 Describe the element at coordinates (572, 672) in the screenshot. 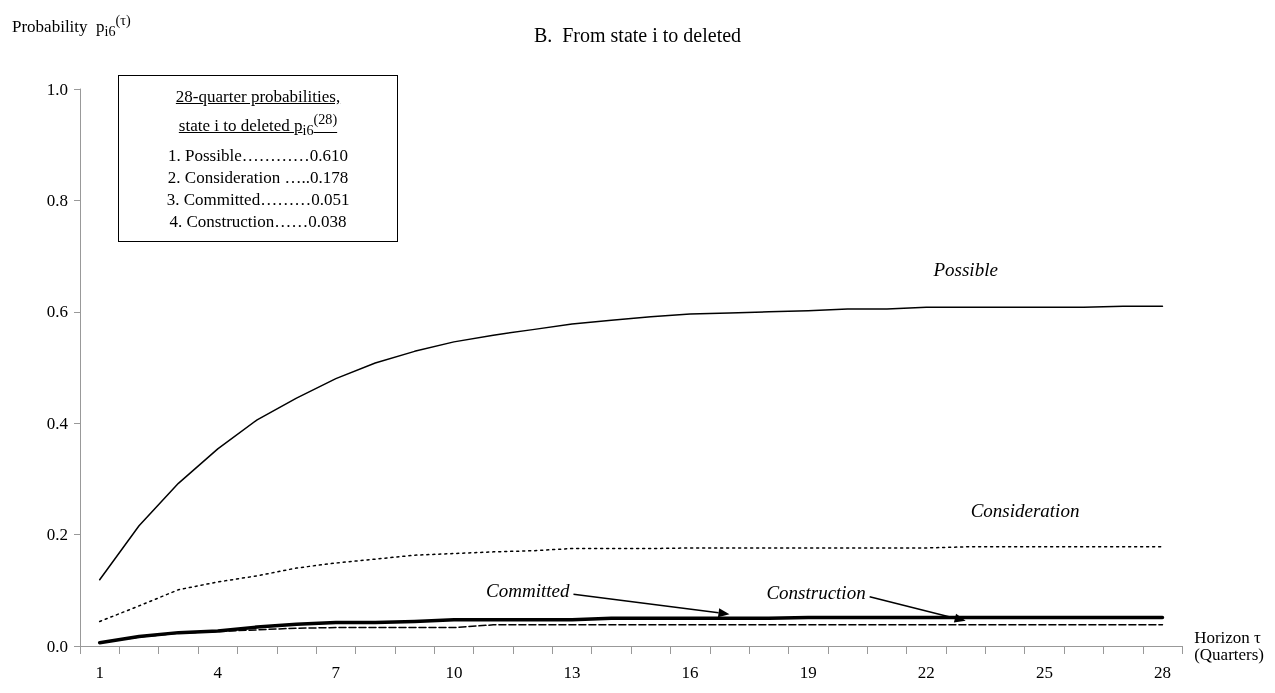

I see `x-tick-label: 13` at that location.